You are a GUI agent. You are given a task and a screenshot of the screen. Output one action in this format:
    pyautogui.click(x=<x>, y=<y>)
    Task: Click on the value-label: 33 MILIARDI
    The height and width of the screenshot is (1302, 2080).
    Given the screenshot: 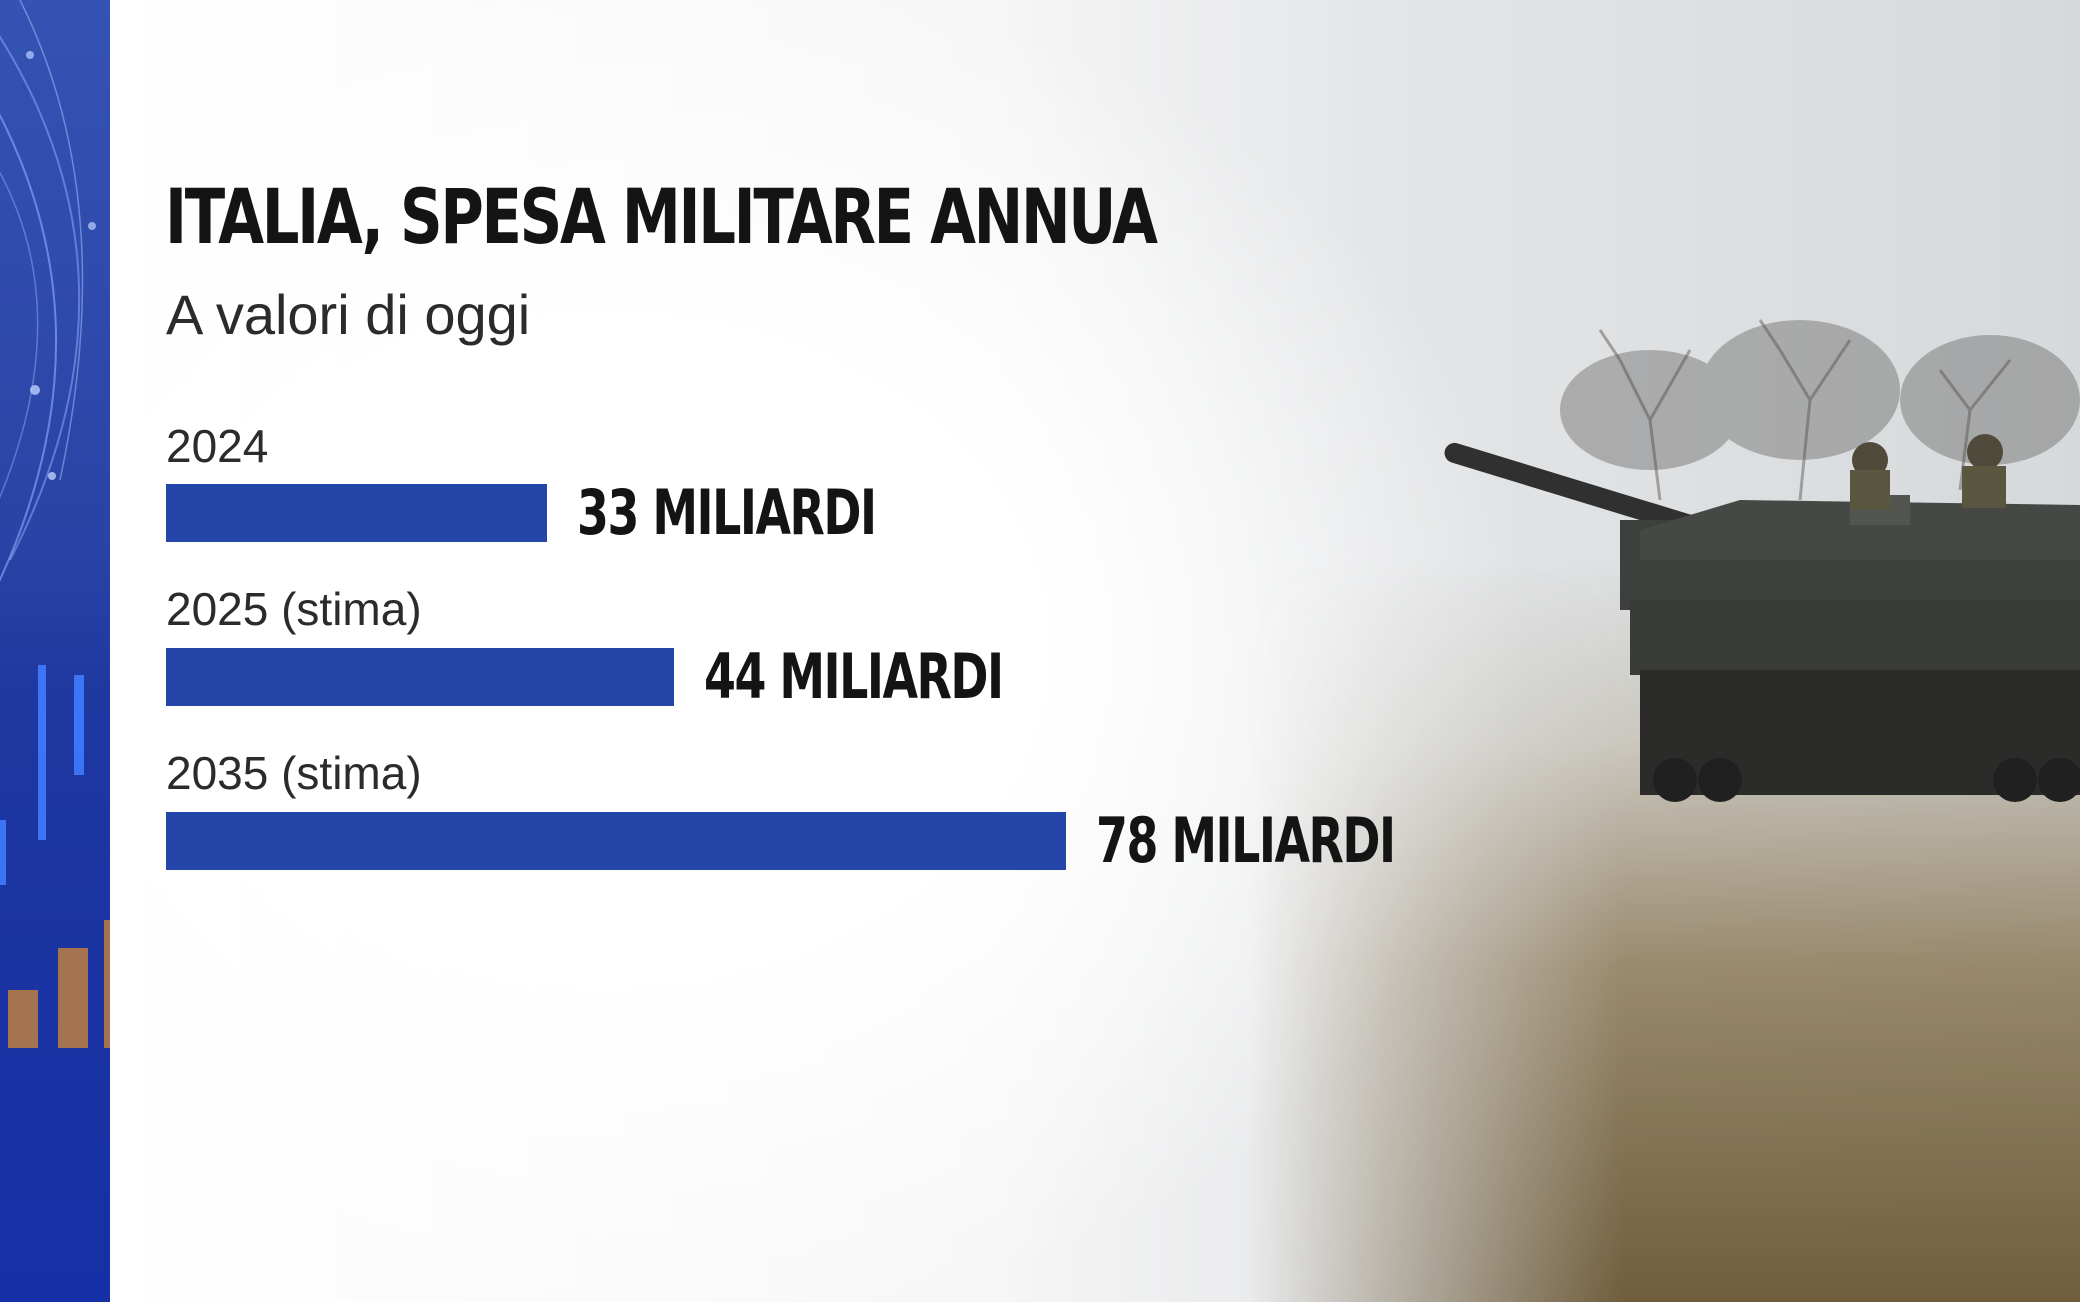 What is the action you would take?
    pyautogui.click(x=727, y=512)
    